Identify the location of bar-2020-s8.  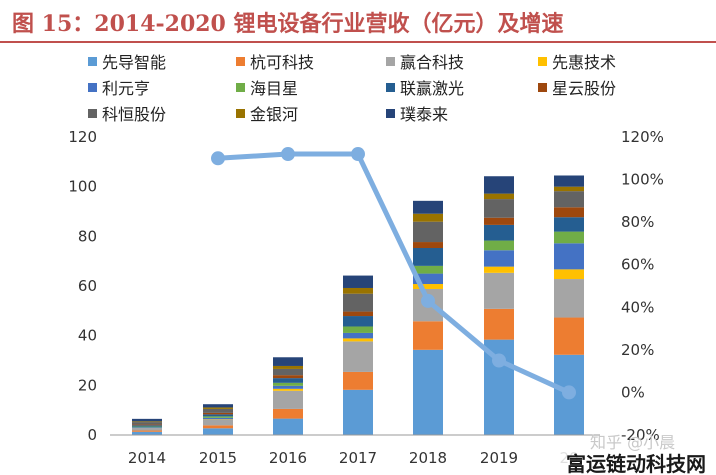
(569, 212).